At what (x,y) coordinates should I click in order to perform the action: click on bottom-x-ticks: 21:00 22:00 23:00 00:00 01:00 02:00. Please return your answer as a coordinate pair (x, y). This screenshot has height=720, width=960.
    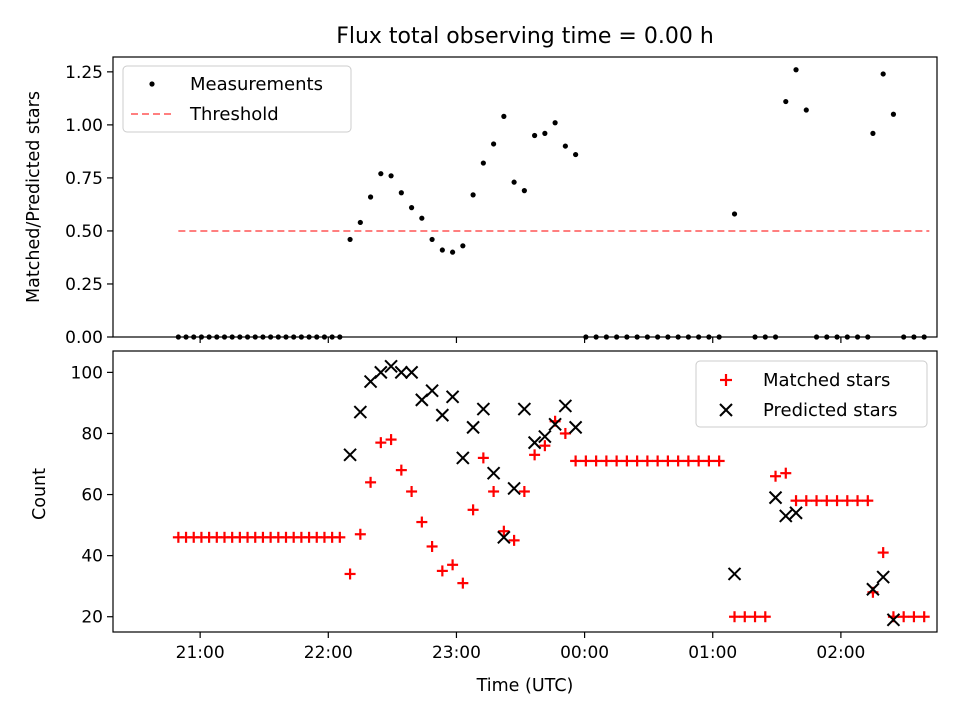
    Looking at the image, I should click on (520, 647).